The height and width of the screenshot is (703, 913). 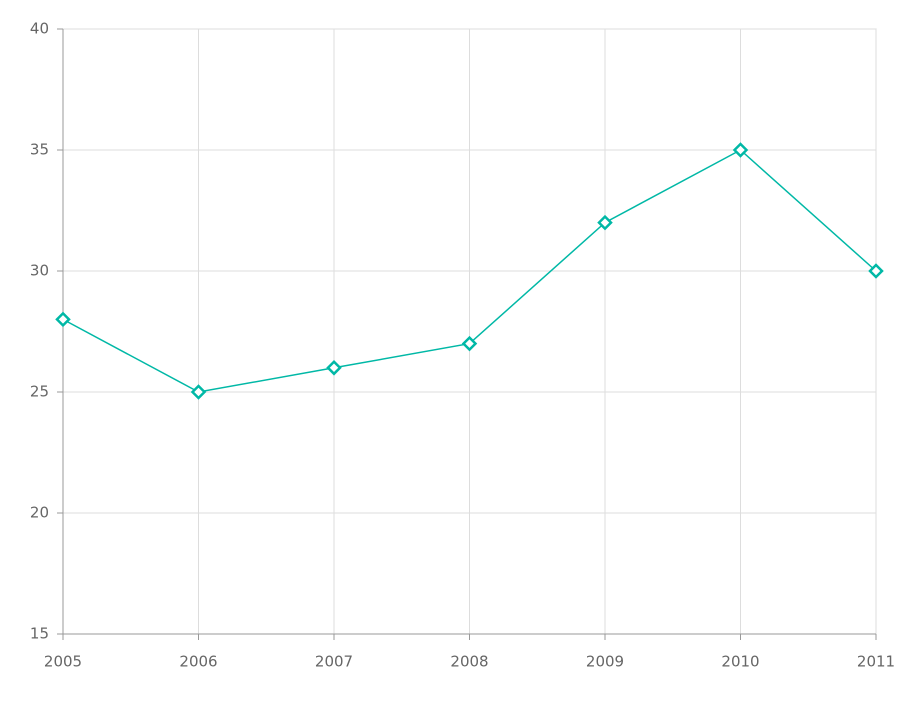 I want to click on y-tick-label: 20, so click(x=39, y=513).